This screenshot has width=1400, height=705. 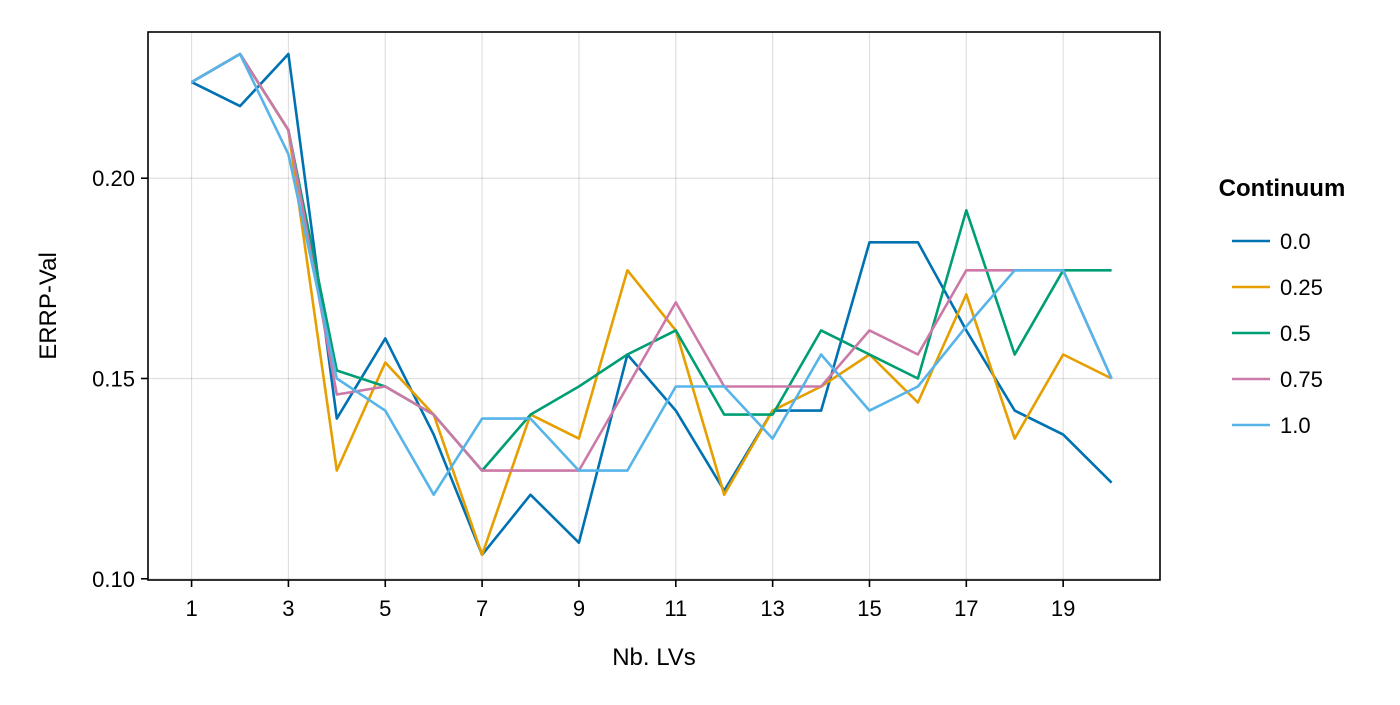 What do you see at coordinates (113, 579) in the screenshot?
I see `y-tick-label: 0.10` at bounding box center [113, 579].